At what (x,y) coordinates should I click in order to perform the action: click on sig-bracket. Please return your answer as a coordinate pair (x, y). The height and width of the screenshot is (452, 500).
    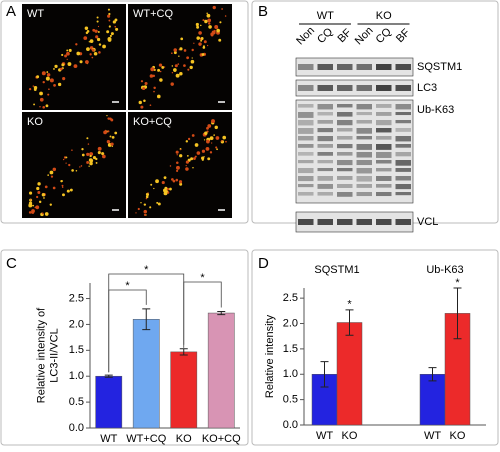
    Looking at the image, I should click on (202, 314).